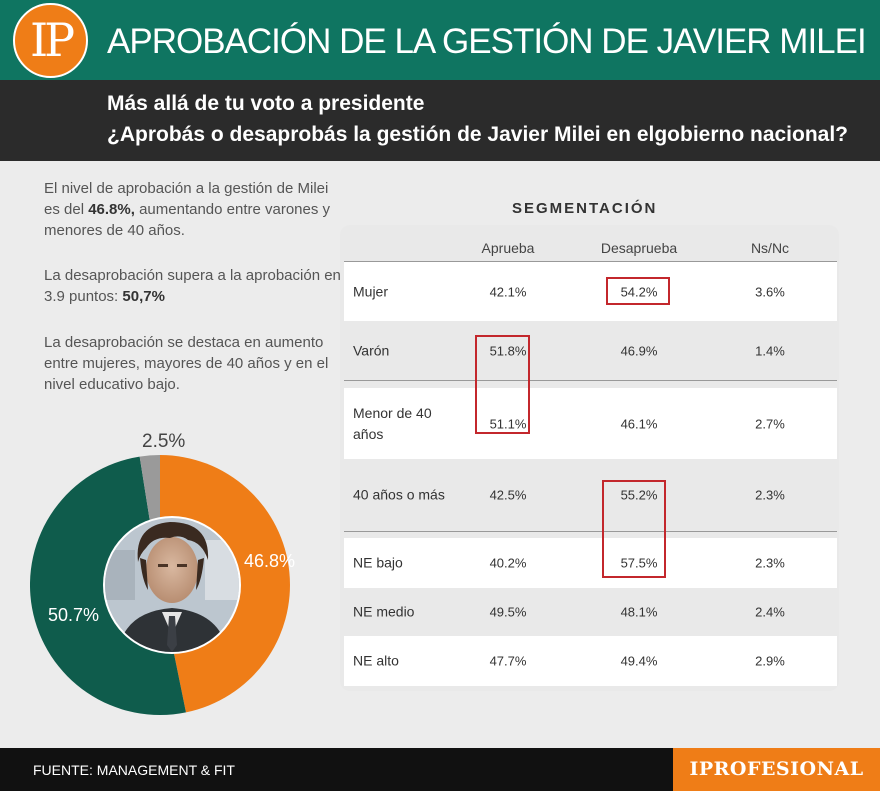  What do you see at coordinates (639, 661) in the screenshot?
I see `cell-desaprueba: 49.4%` at bounding box center [639, 661].